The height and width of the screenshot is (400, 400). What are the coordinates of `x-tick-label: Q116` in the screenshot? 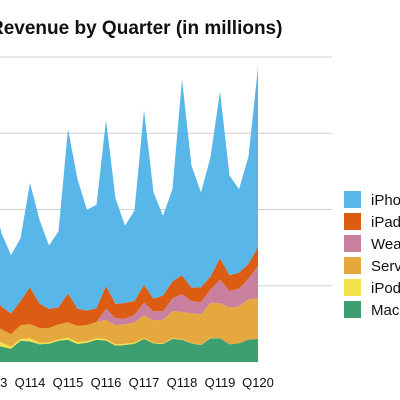 It's located at (106, 382).